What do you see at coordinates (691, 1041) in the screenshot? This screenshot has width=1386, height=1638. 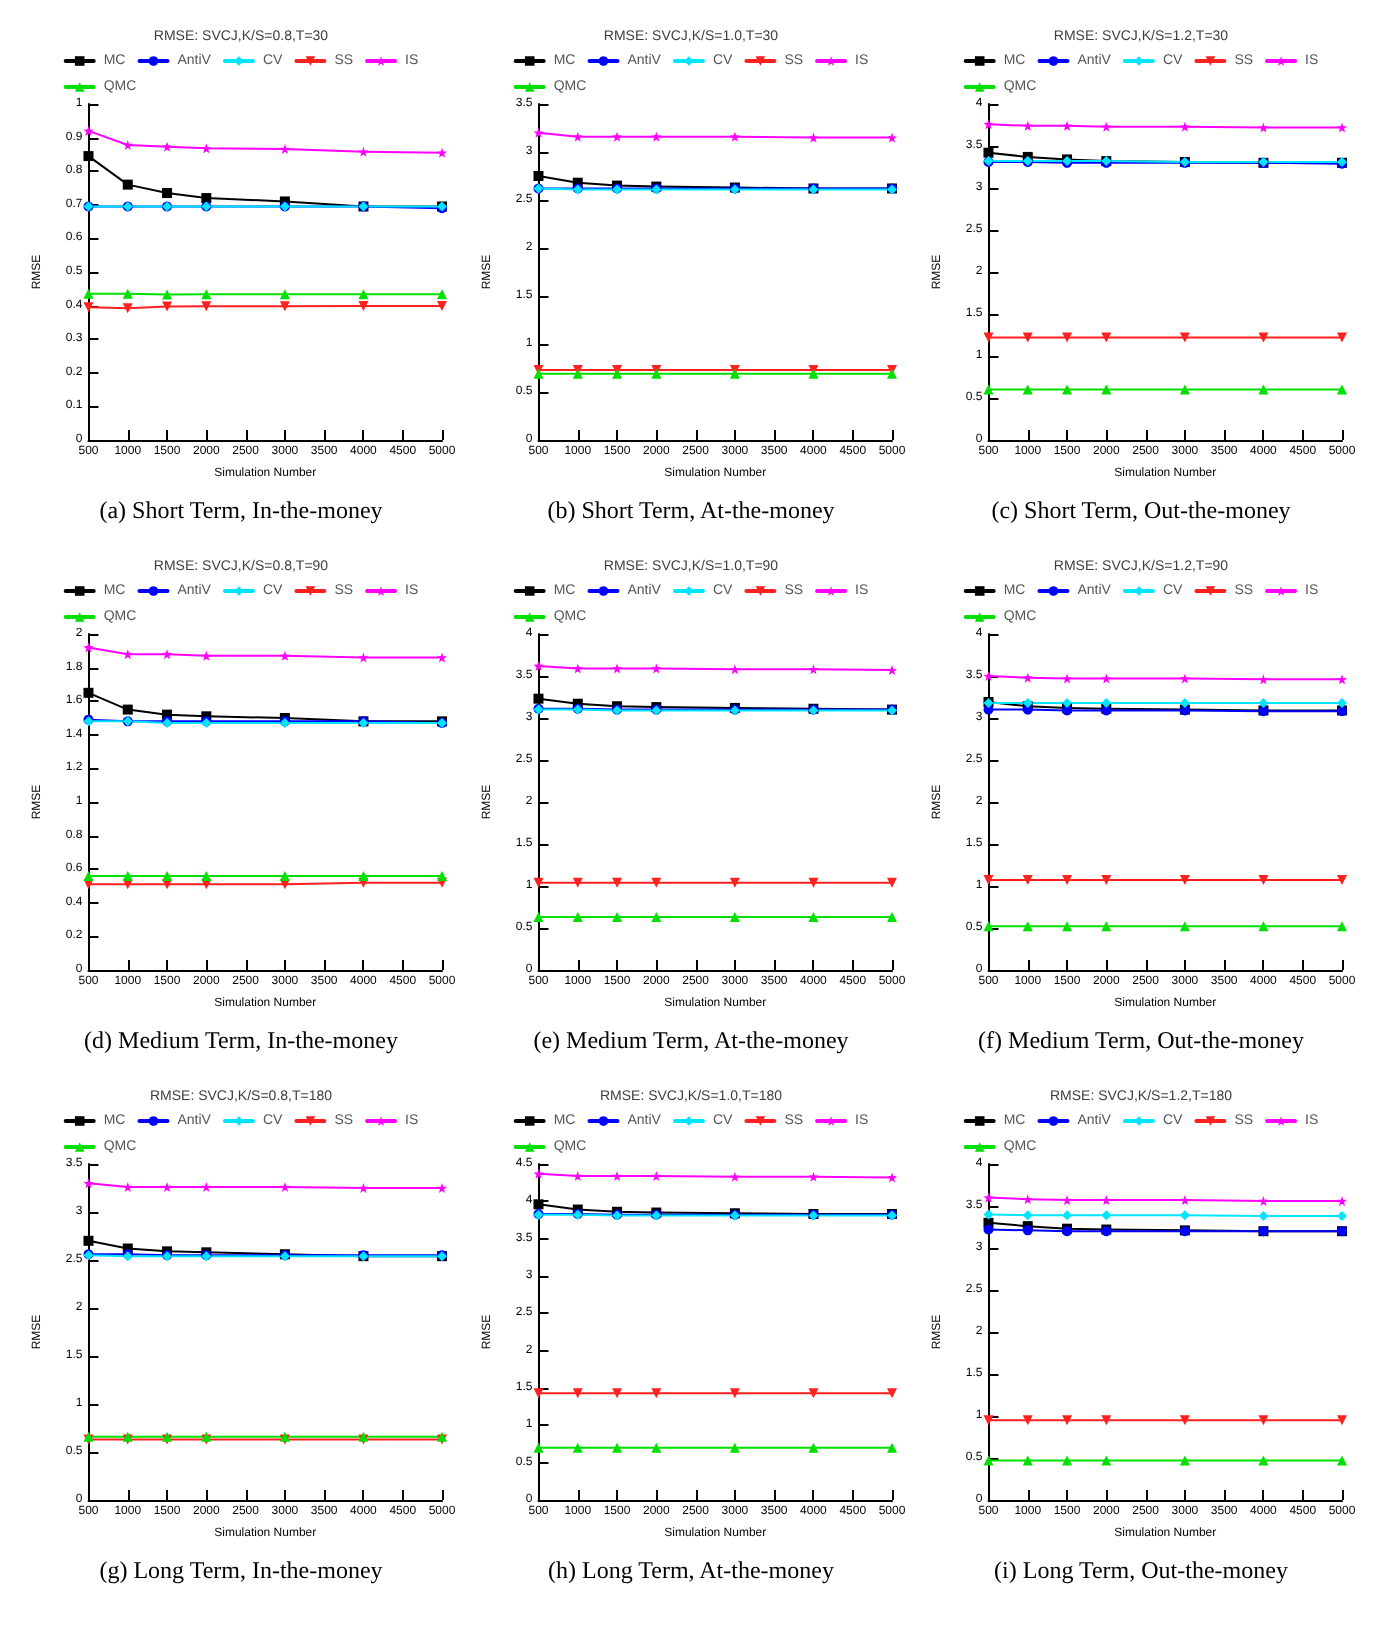 I see `text: (e) Medium Term, At-the-money` at bounding box center [691, 1041].